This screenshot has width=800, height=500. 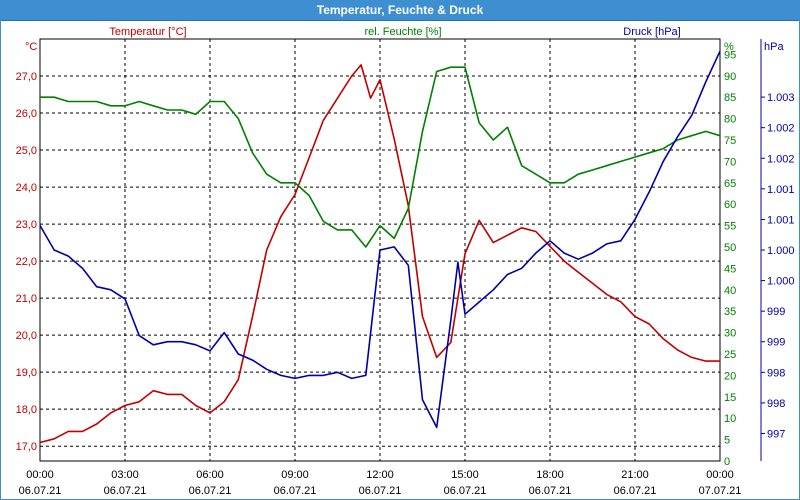 What do you see at coordinates (125, 475) in the screenshot?
I see `x-tick-time: 03:00` at bounding box center [125, 475].